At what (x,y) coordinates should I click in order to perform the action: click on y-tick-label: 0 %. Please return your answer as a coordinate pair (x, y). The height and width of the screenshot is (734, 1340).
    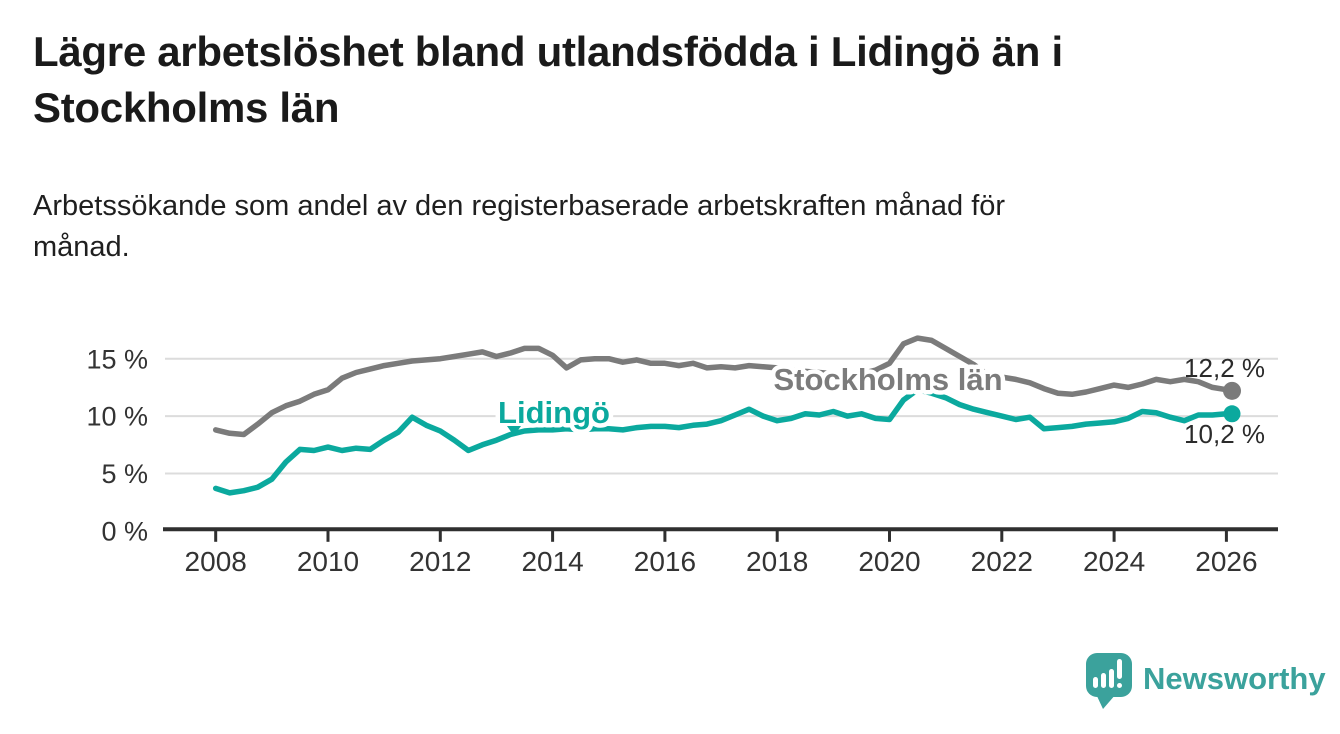
    Looking at the image, I should click on (124, 531).